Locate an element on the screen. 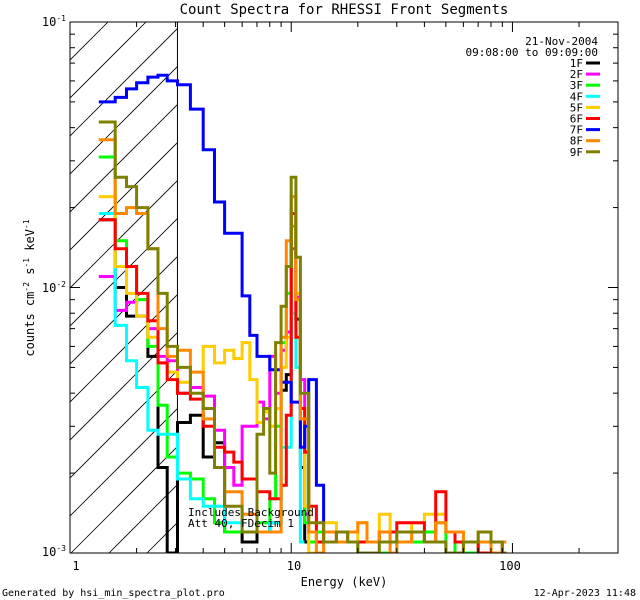  legend-label-1f: 1F is located at coordinates (576, 63).